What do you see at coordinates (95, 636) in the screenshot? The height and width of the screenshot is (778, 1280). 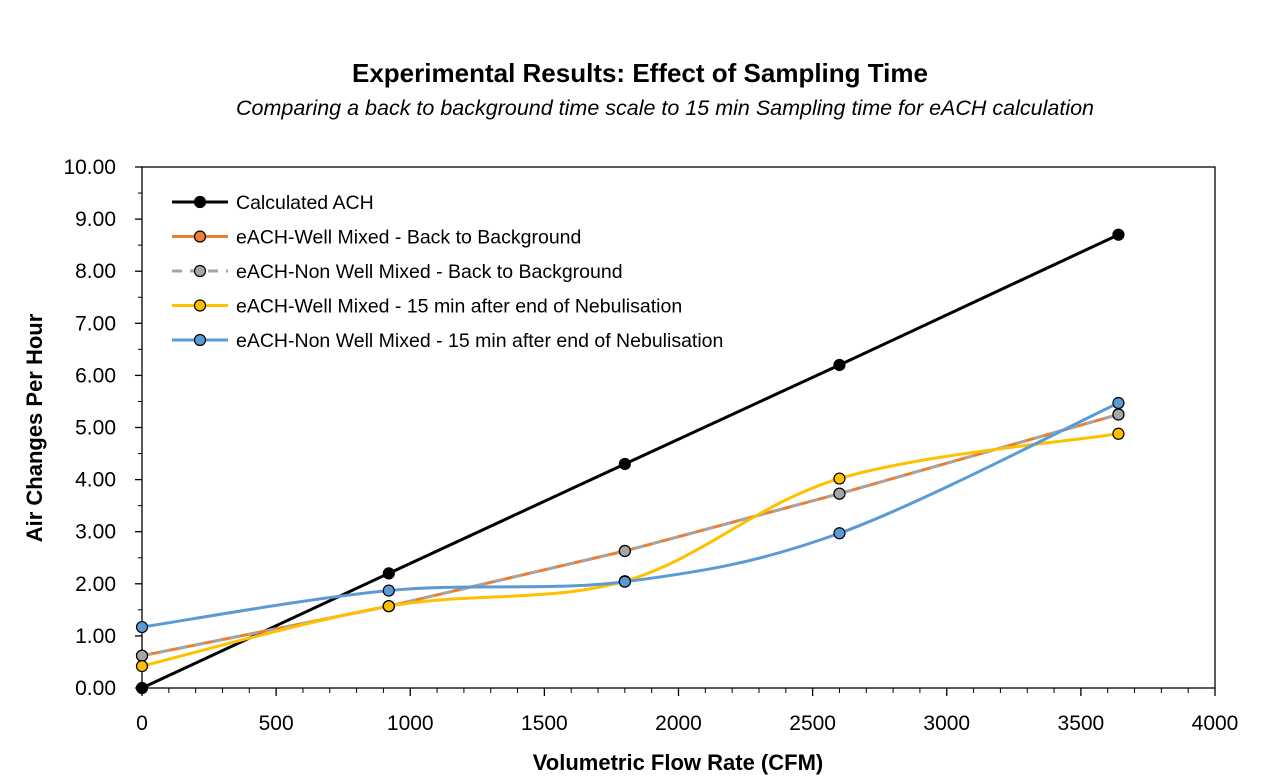 I see `y-tick-label: 1.00` at bounding box center [95, 636].